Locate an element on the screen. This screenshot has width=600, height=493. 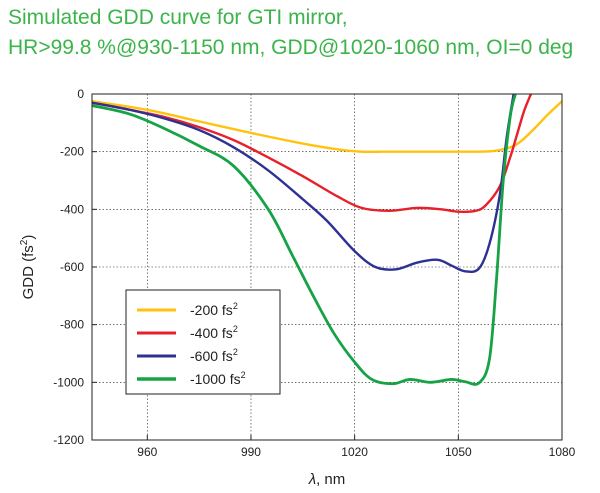
y-tick-label: -600 is located at coordinates (72, 267).